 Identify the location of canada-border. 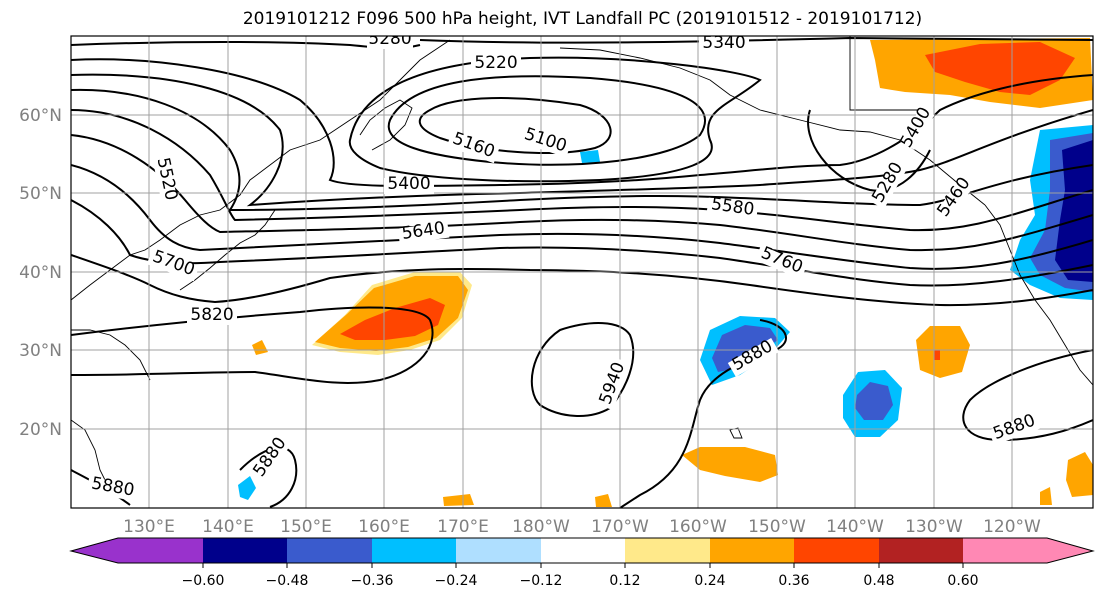
(884, 73).